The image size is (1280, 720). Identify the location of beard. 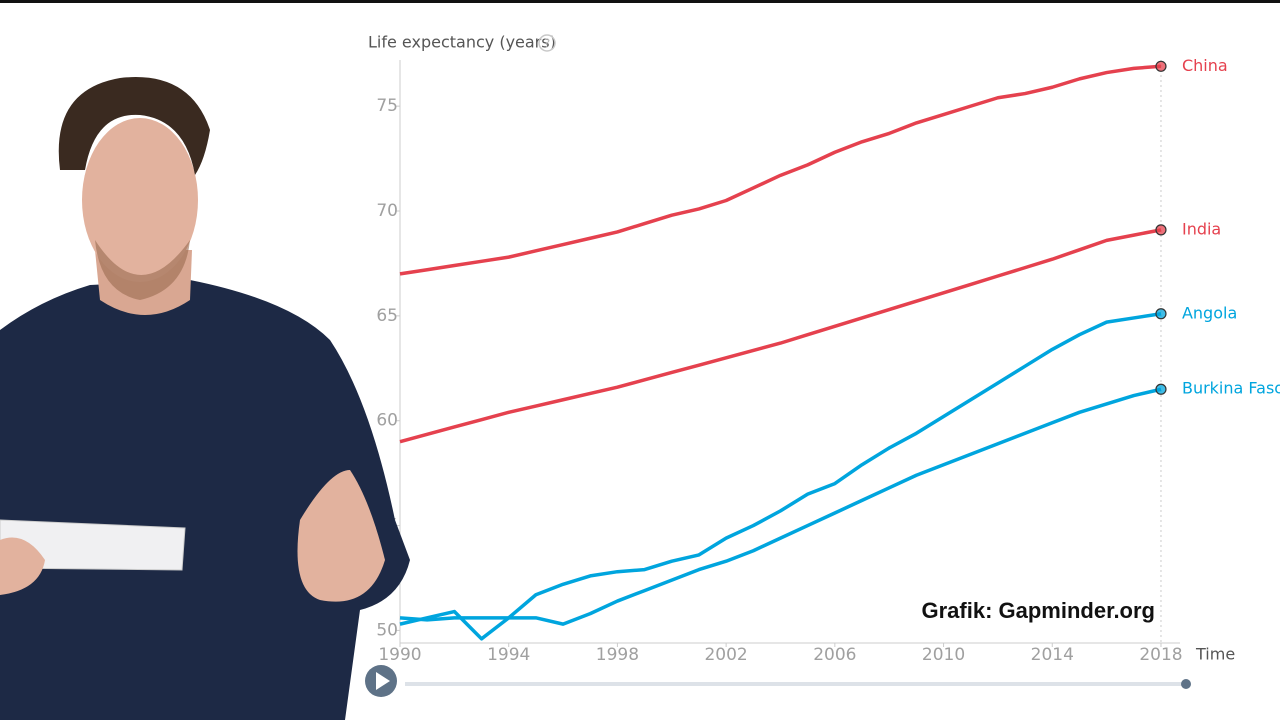
(142, 270).